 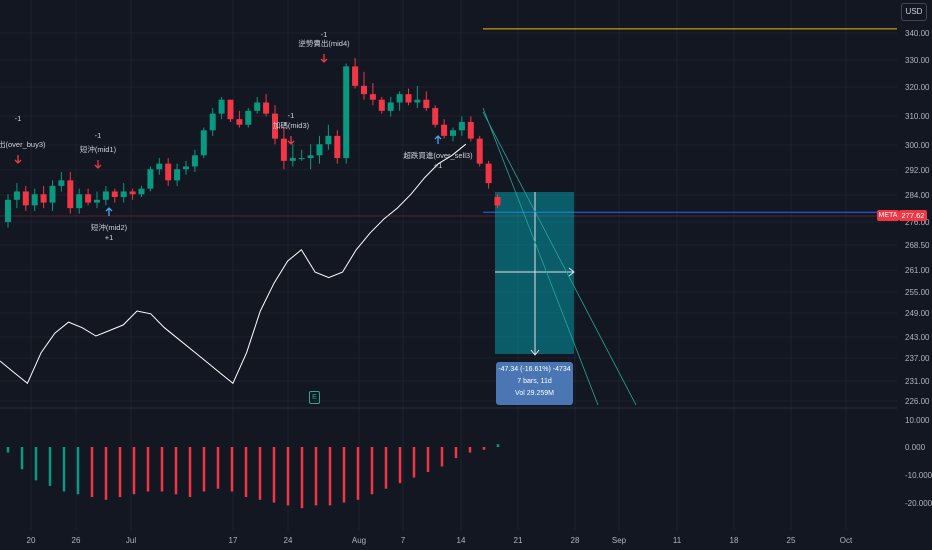 I want to click on signal-label: 超跌買進(over_sell3), so click(x=438, y=155).